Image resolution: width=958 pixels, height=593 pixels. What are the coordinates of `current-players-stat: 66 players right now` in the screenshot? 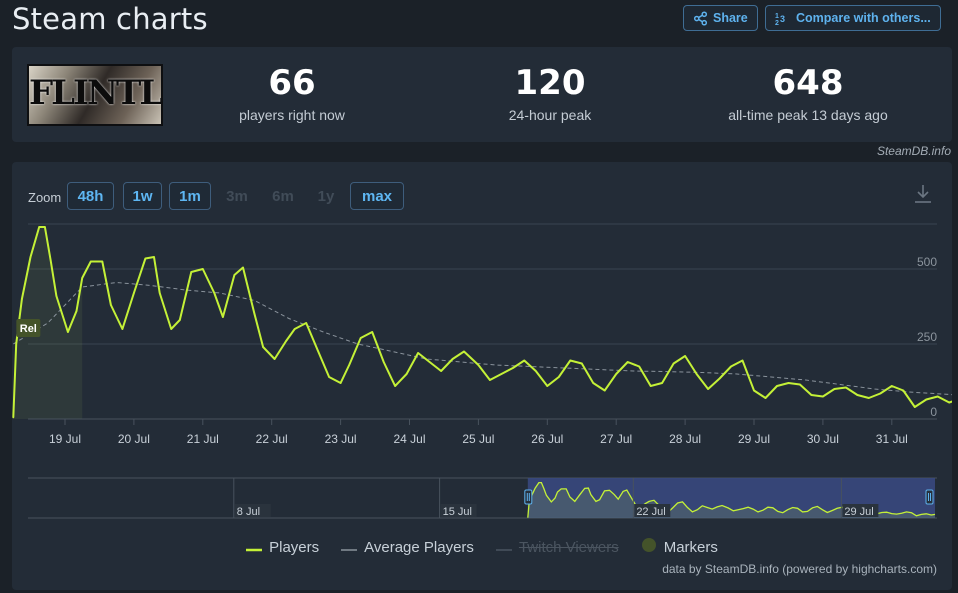 It's located at (292, 93).